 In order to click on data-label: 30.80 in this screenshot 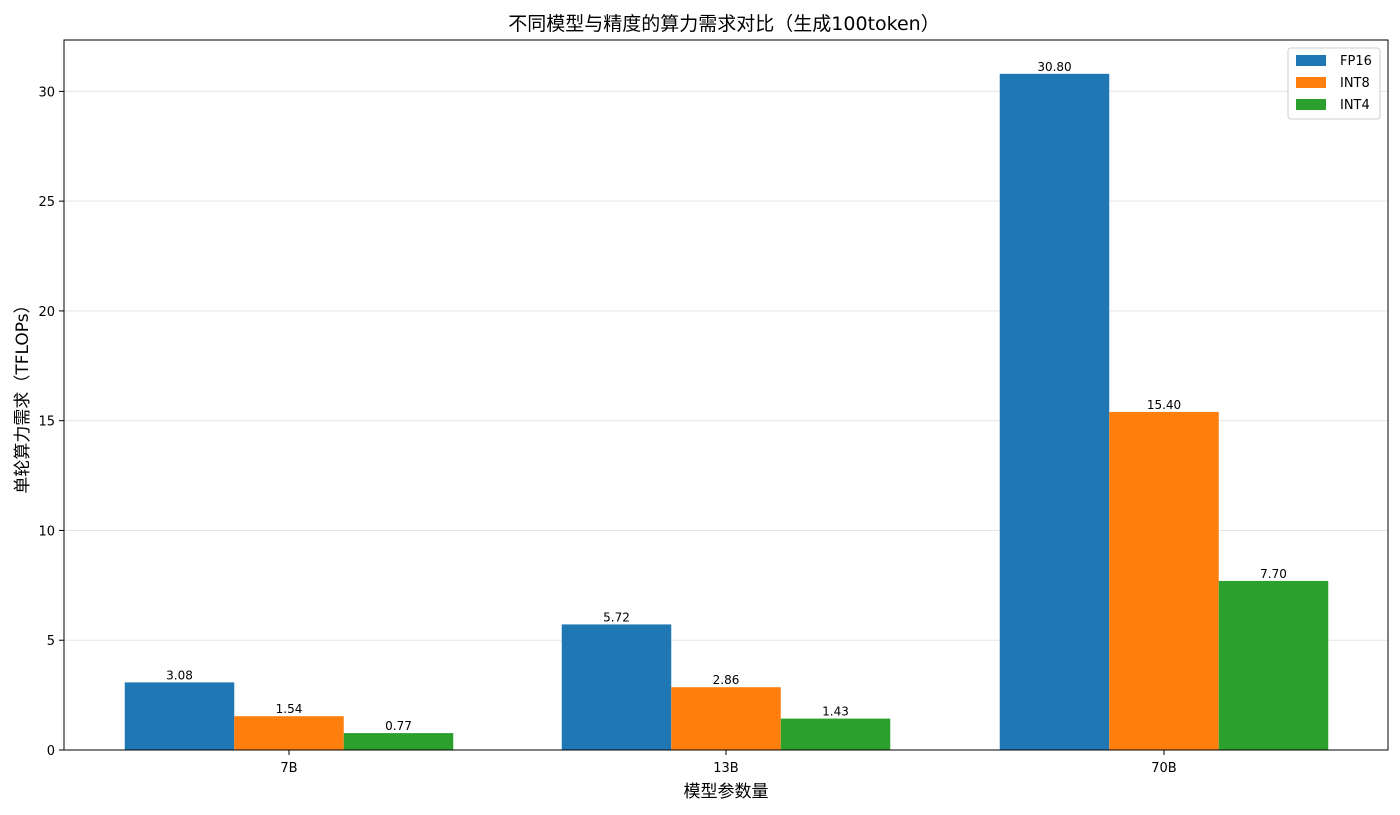, I will do `click(1054, 67)`.